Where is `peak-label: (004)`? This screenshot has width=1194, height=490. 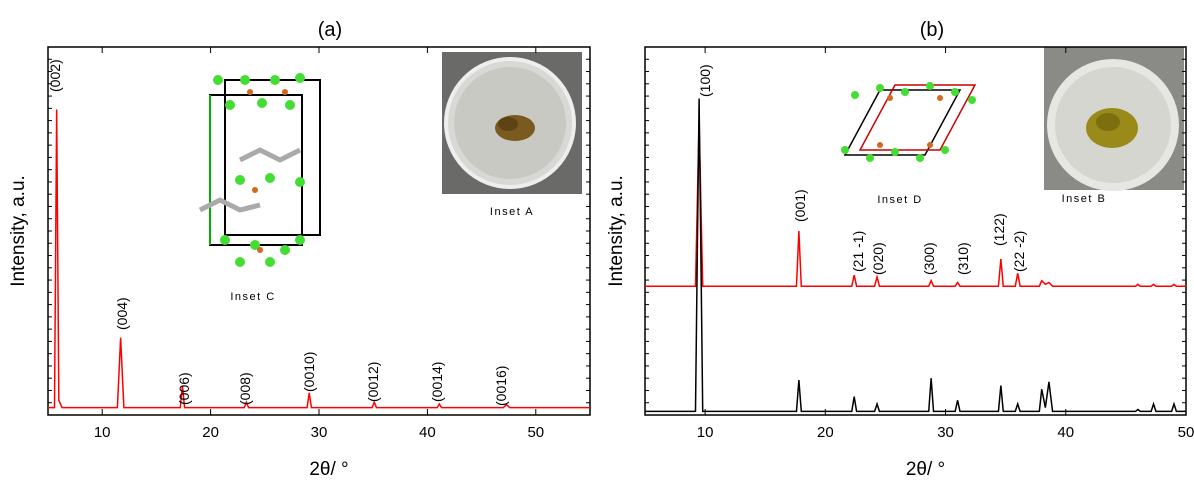 peak-label: (004) is located at coordinates (122, 313).